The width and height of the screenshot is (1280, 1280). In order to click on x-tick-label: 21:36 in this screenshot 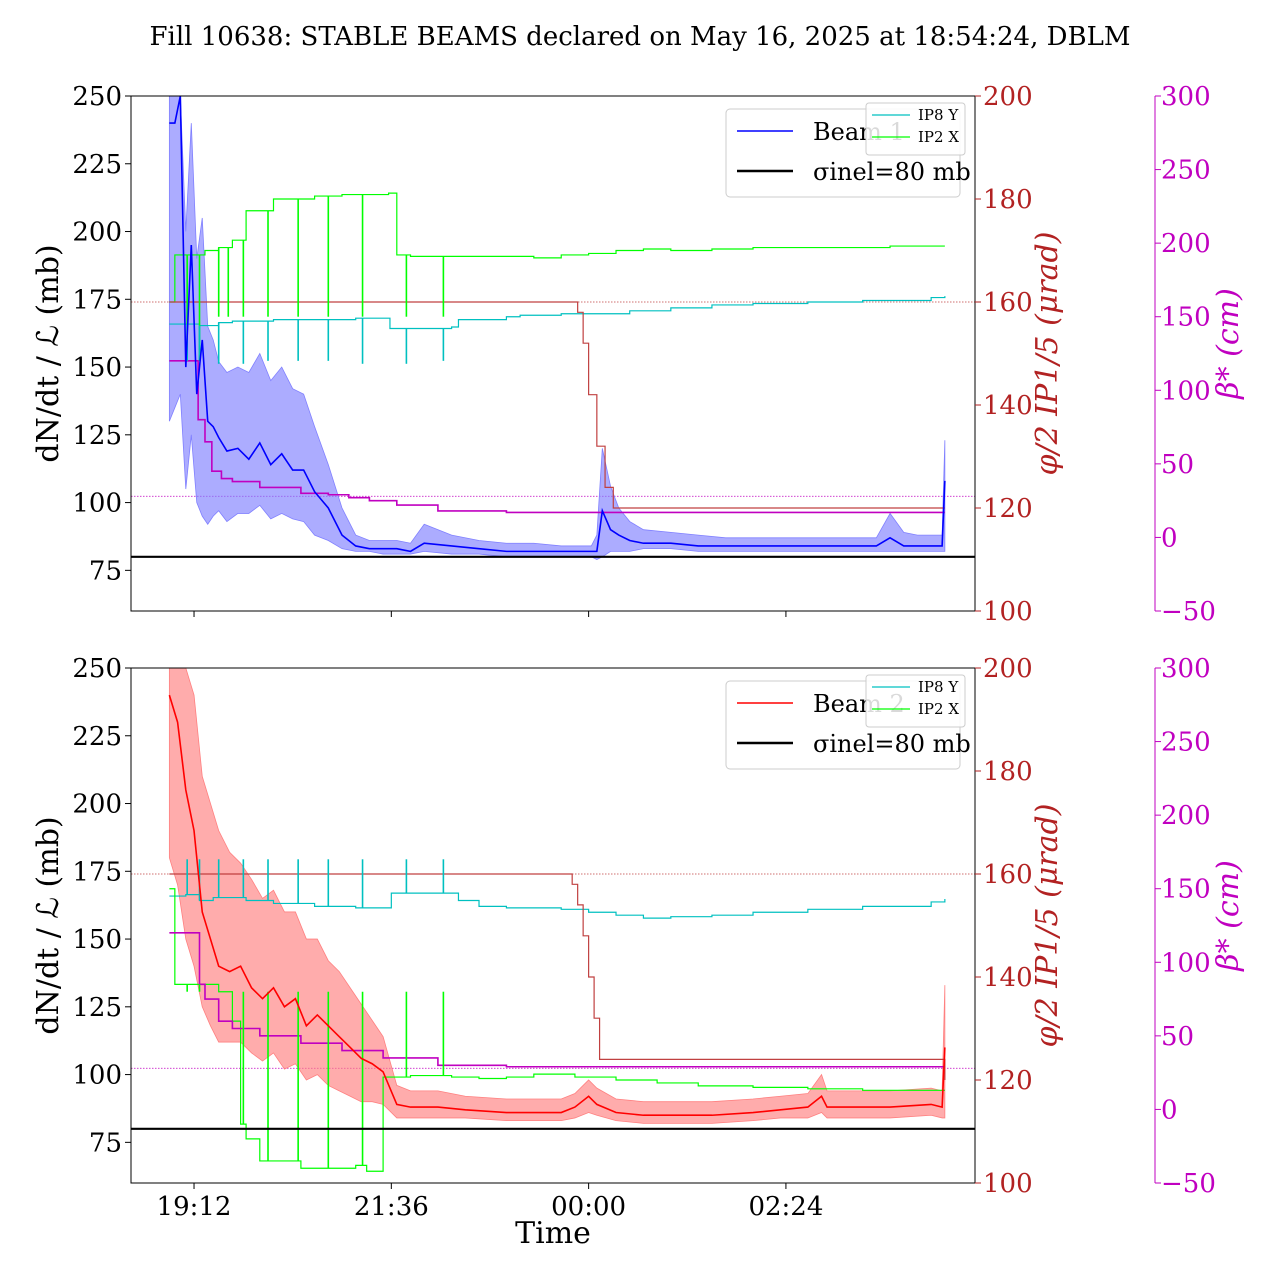, I will do `click(391, 1207)`.